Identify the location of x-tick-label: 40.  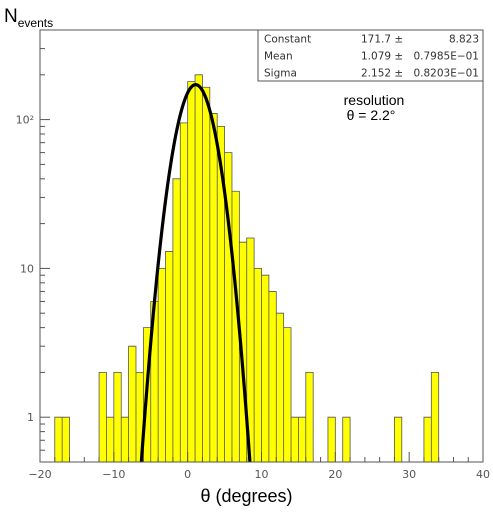
(483, 474).